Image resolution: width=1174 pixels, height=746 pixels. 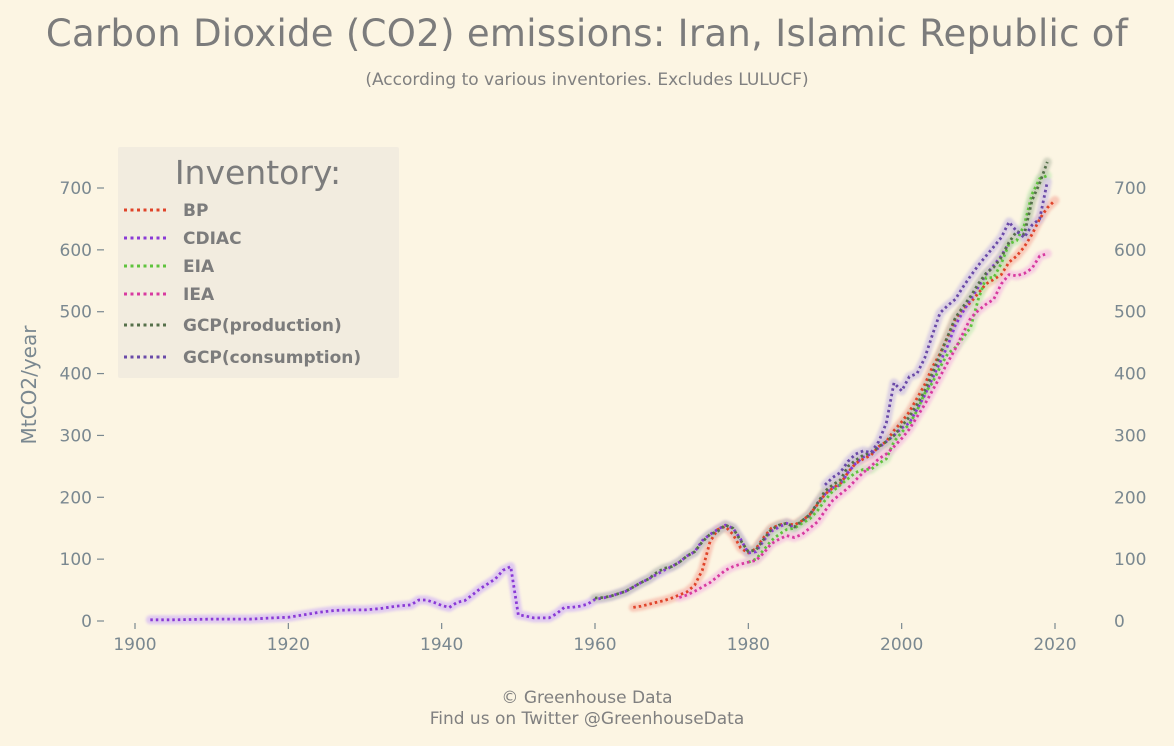 I want to click on series-line-iea, so click(x=863, y=425).